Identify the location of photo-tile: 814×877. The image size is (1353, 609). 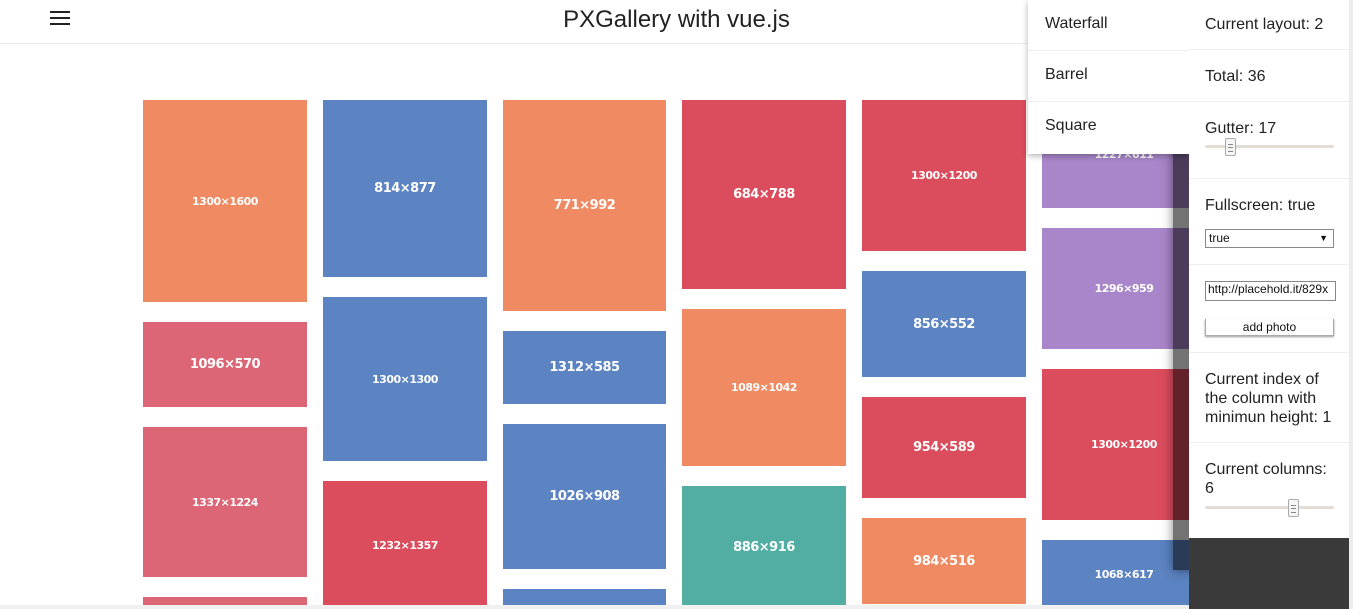
(405, 188).